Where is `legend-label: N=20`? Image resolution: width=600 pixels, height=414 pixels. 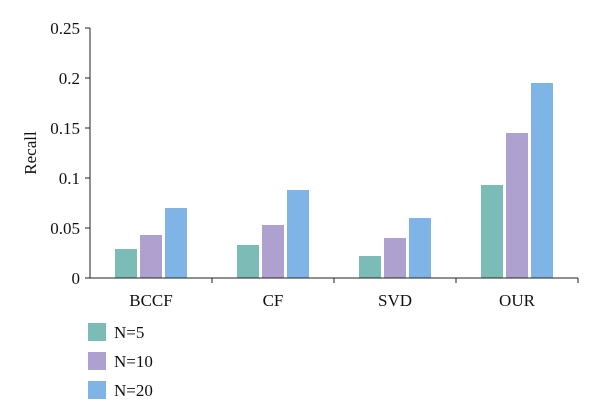 legend-label: N=20 is located at coordinates (133, 390).